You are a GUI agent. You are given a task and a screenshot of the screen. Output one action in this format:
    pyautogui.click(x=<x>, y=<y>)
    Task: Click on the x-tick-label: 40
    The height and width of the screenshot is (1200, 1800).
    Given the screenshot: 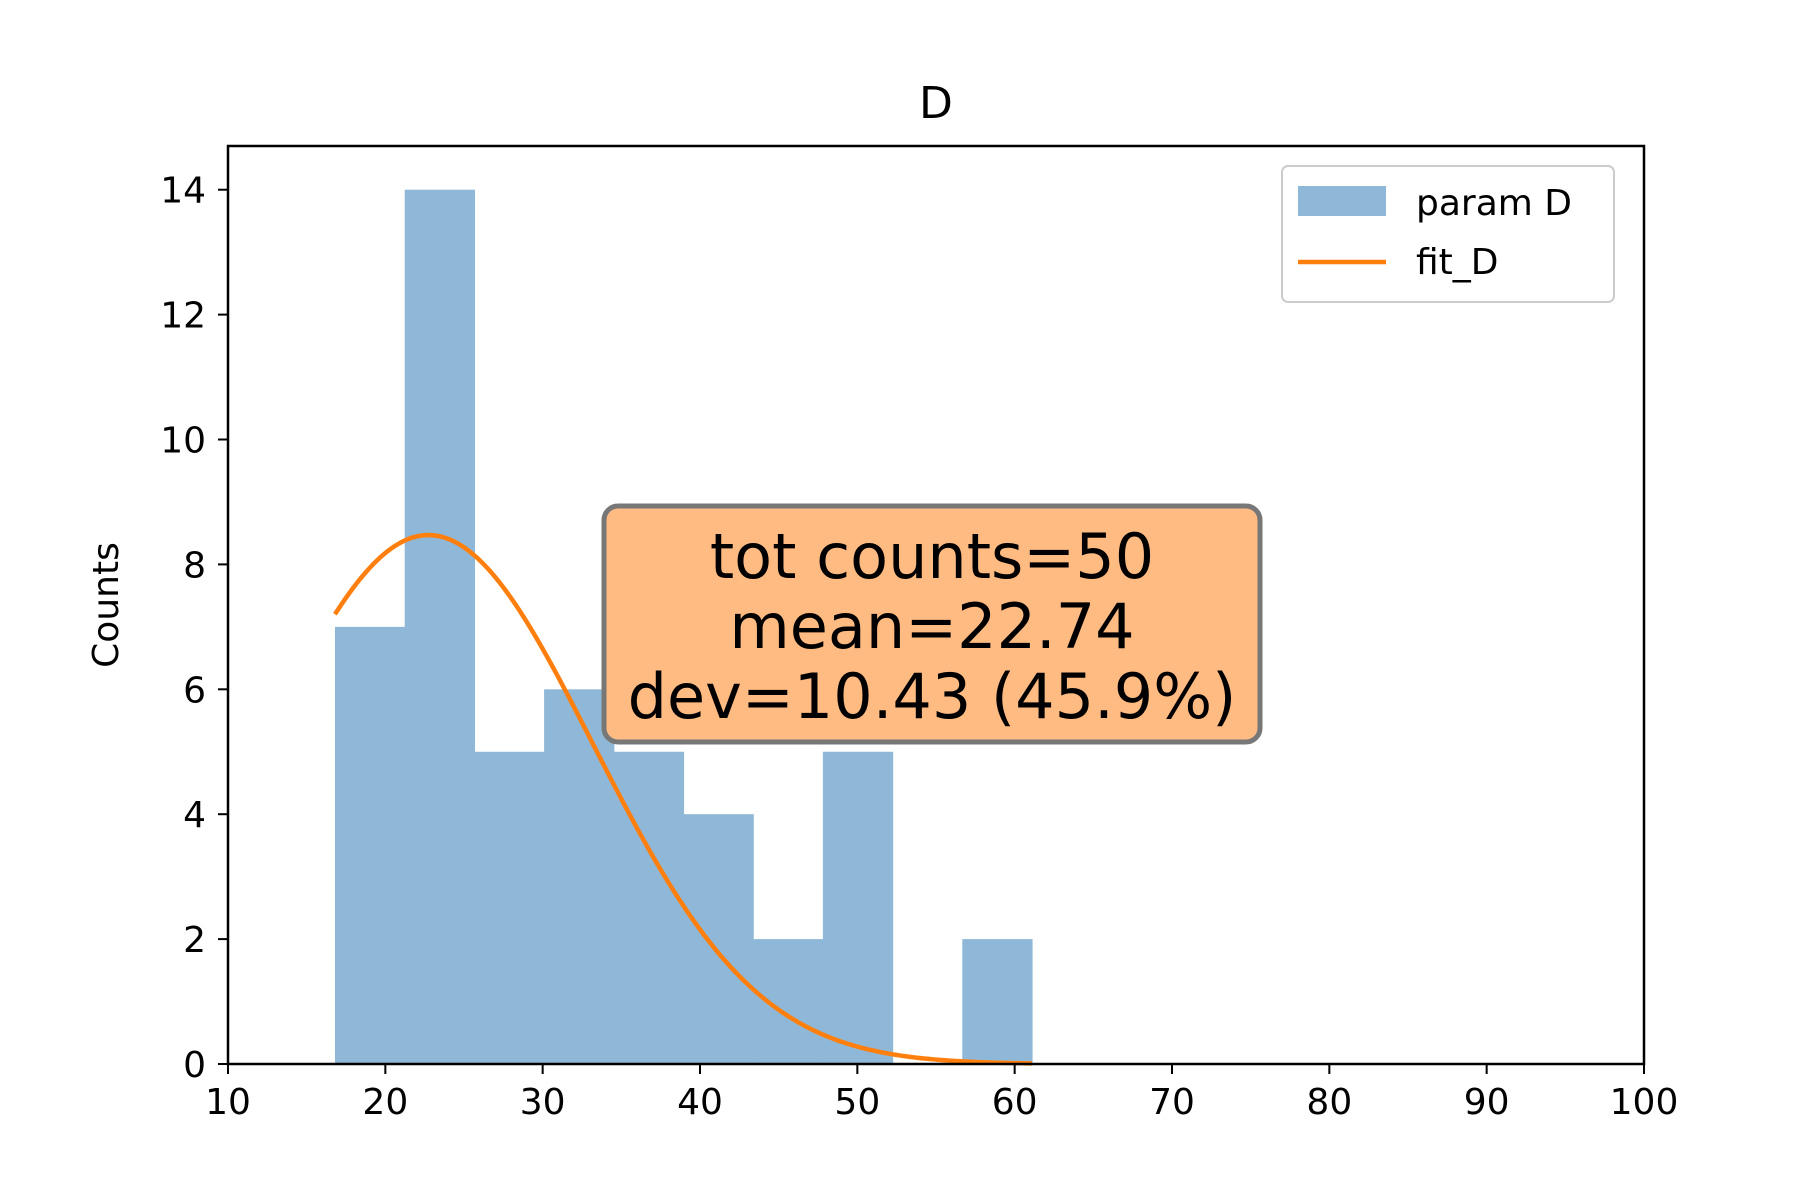 What is the action you would take?
    pyautogui.click(x=700, y=1102)
    